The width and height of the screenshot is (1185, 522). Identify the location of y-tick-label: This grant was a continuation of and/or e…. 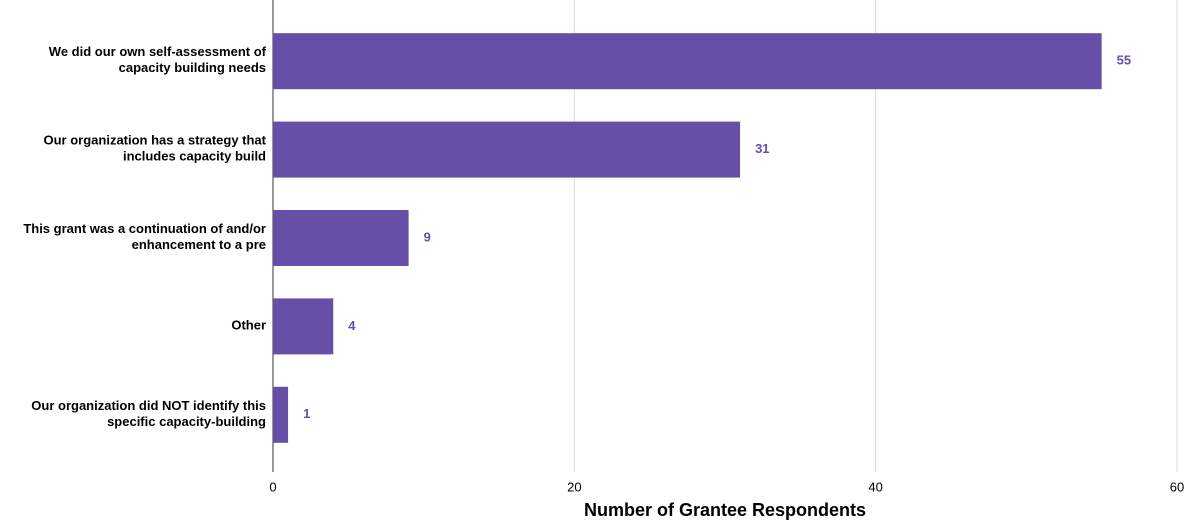
(144, 236).